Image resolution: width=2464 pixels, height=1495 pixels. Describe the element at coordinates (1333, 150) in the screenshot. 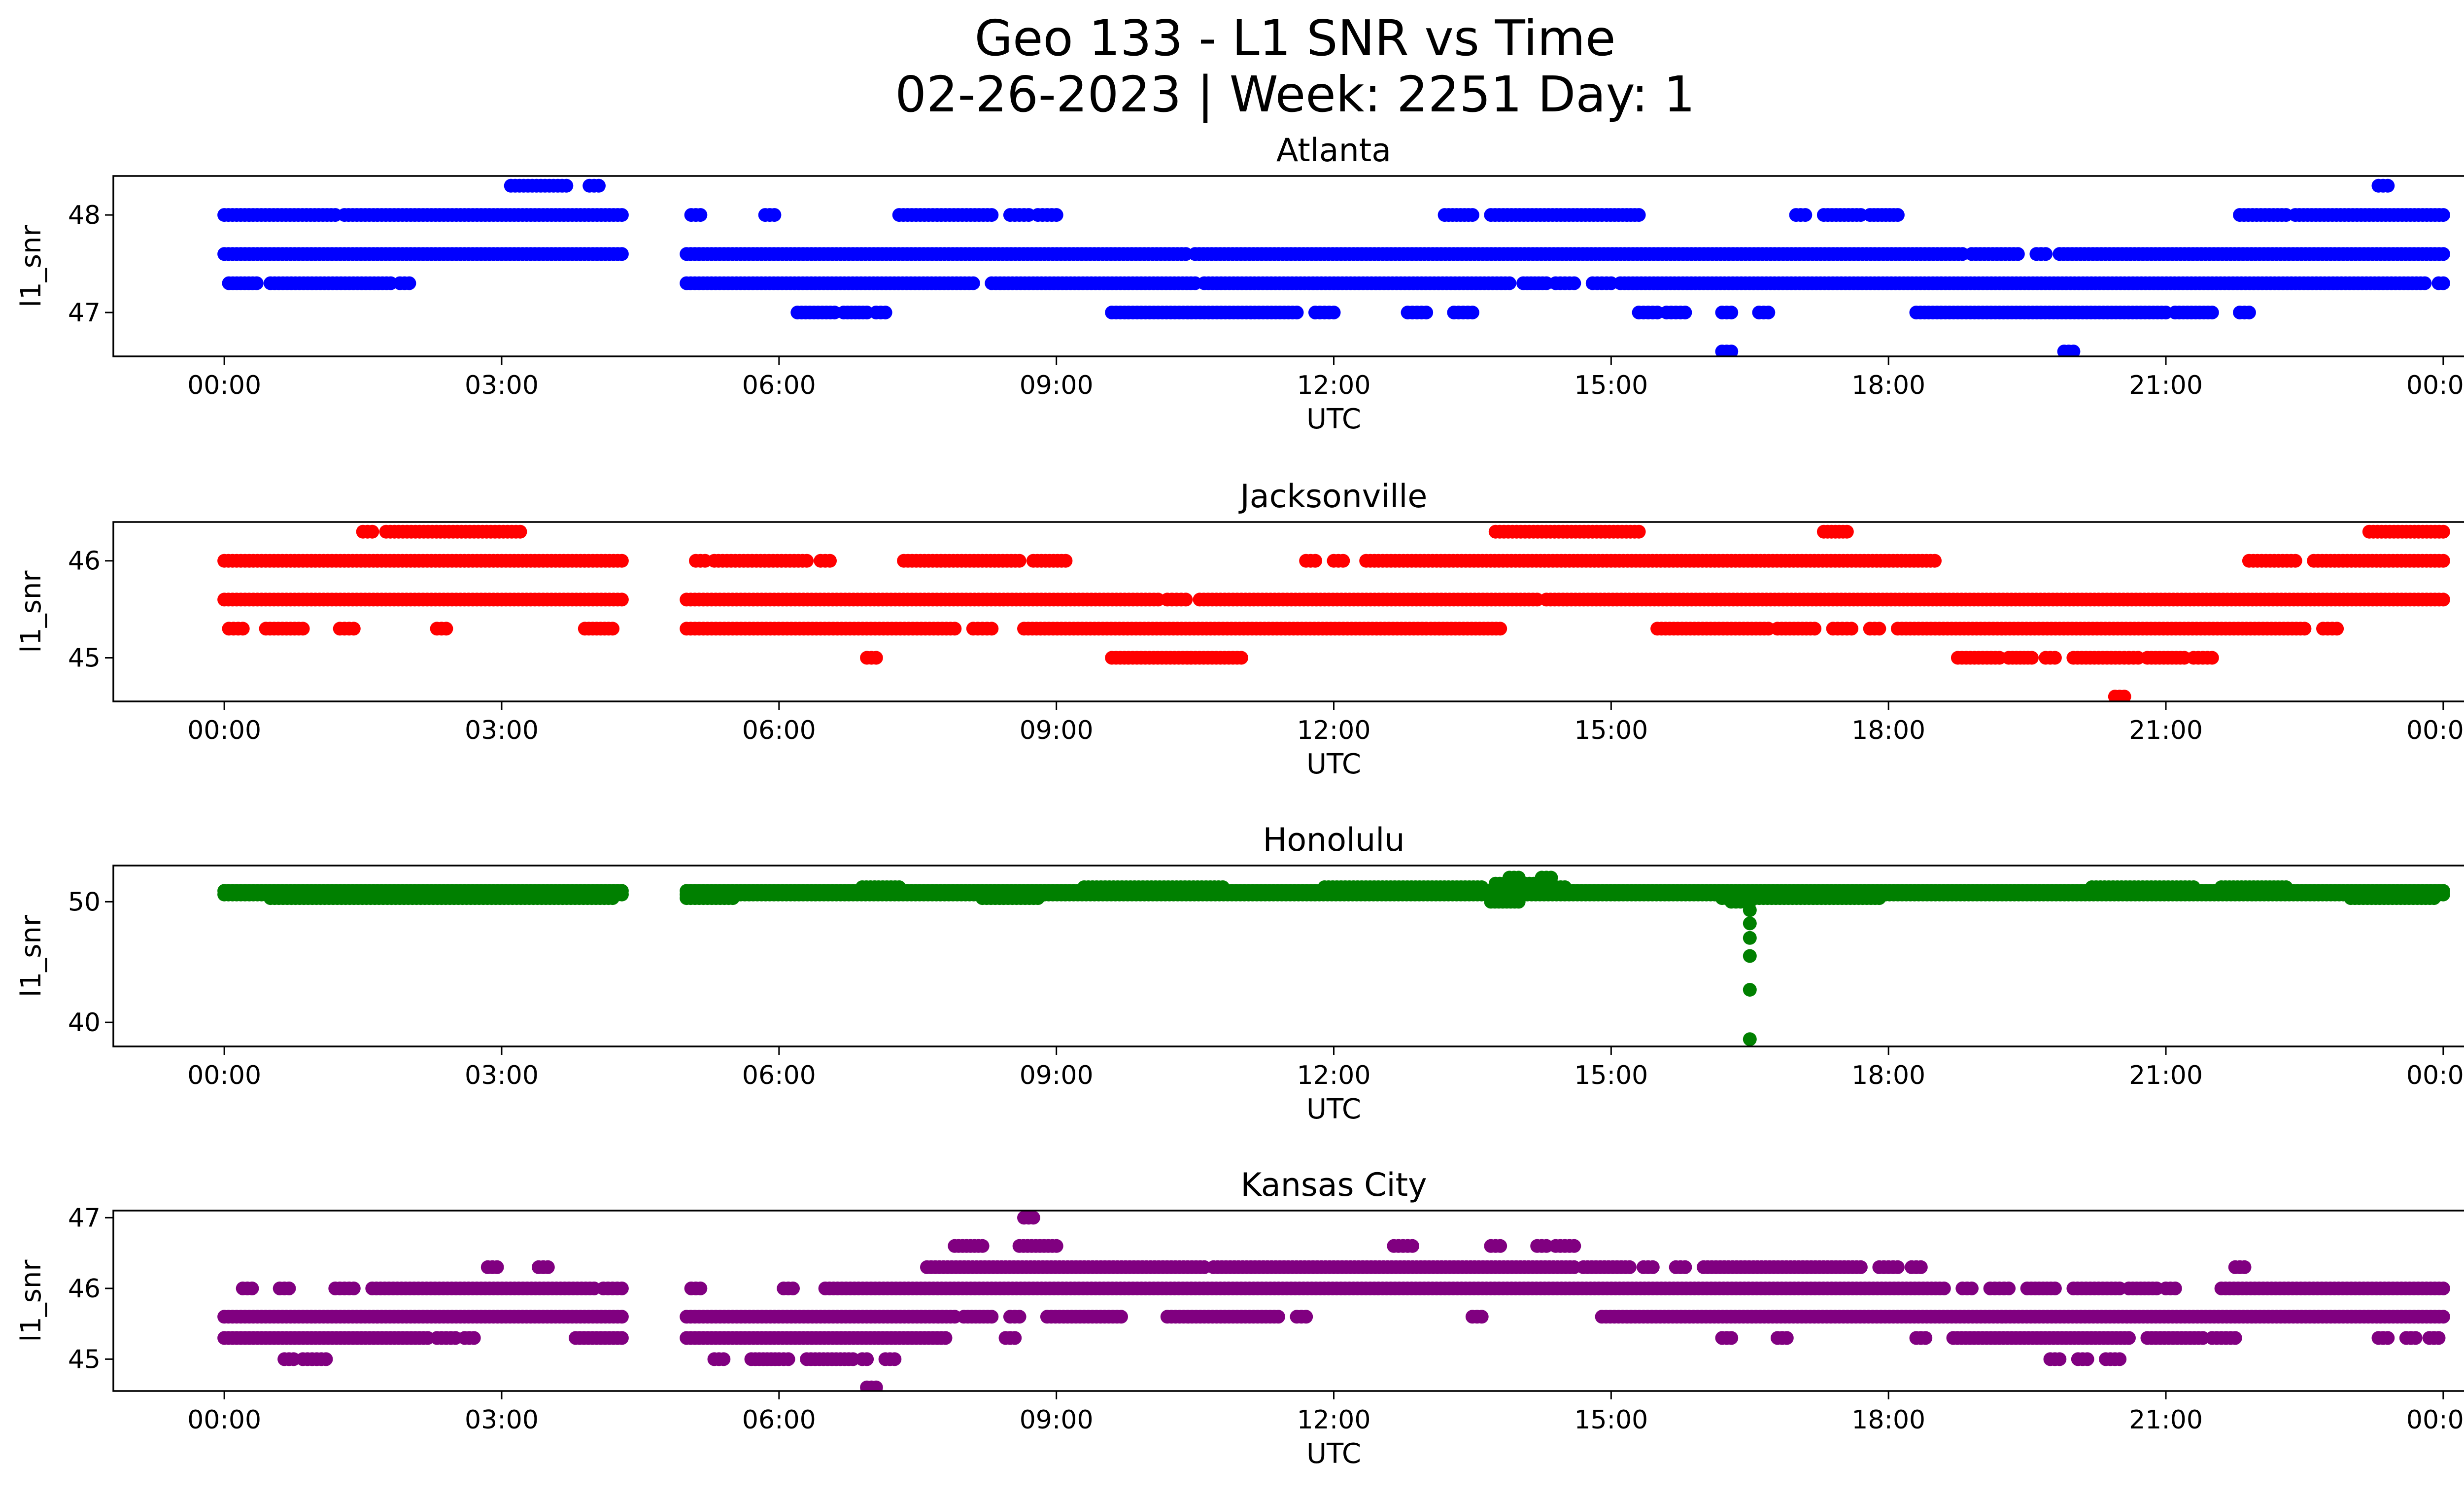

I see `subplot-title: Atlanta` at that location.